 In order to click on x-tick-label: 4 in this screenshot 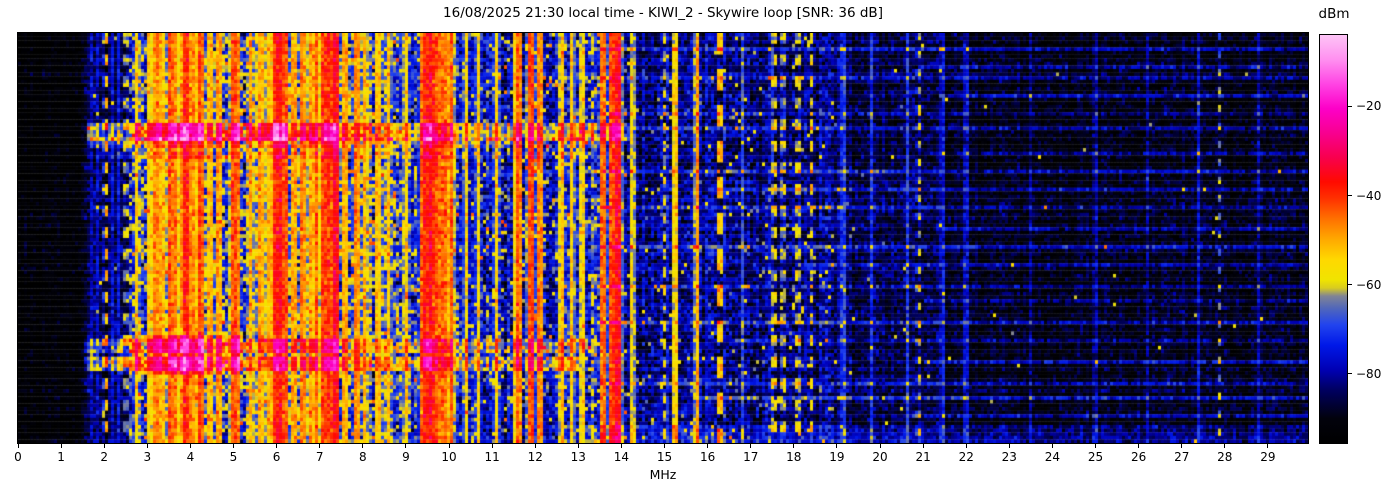, I will do `click(190, 457)`.